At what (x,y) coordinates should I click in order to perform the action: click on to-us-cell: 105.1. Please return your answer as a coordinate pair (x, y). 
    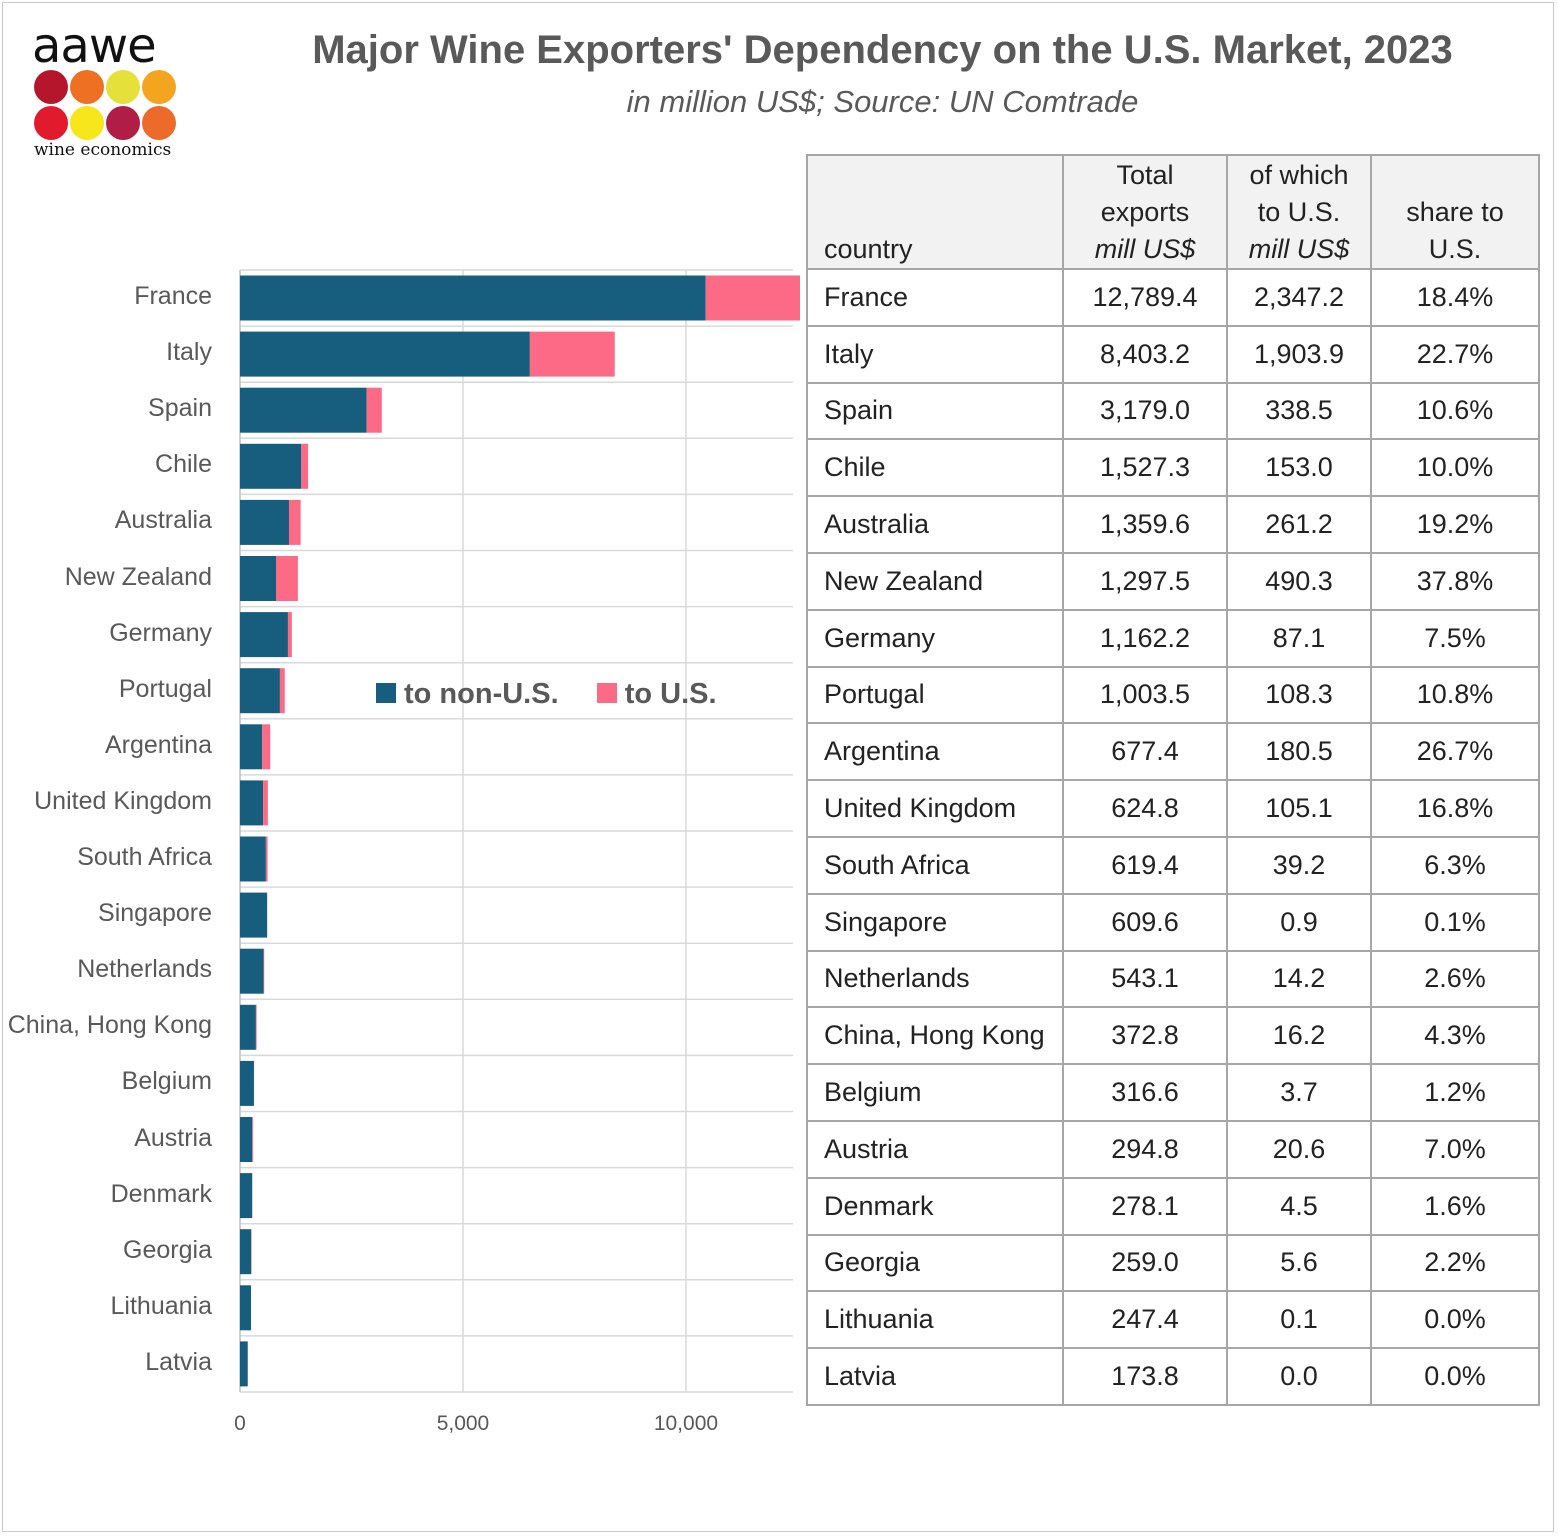
    Looking at the image, I should click on (1299, 808).